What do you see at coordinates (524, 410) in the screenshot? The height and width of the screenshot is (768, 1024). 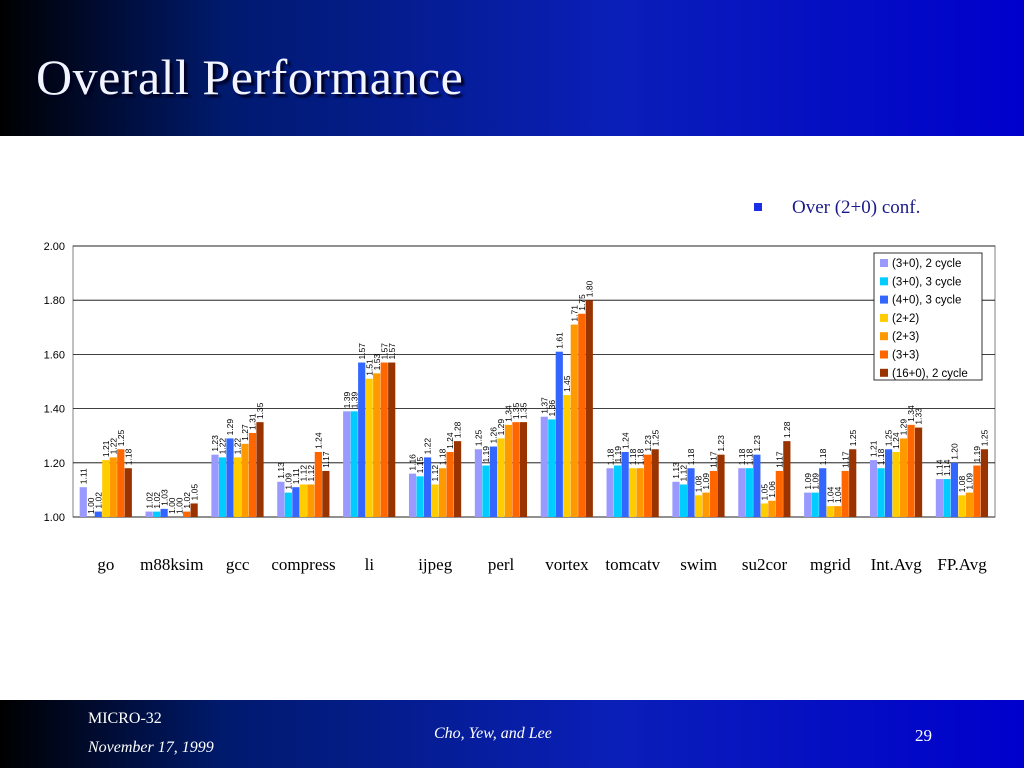 I see `data-label: 1.35` at bounding box center [524, 410].